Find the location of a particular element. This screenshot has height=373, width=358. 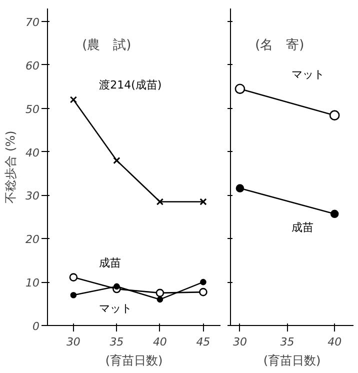

y-tick-label: 50 is located at coordinates (33, 109).